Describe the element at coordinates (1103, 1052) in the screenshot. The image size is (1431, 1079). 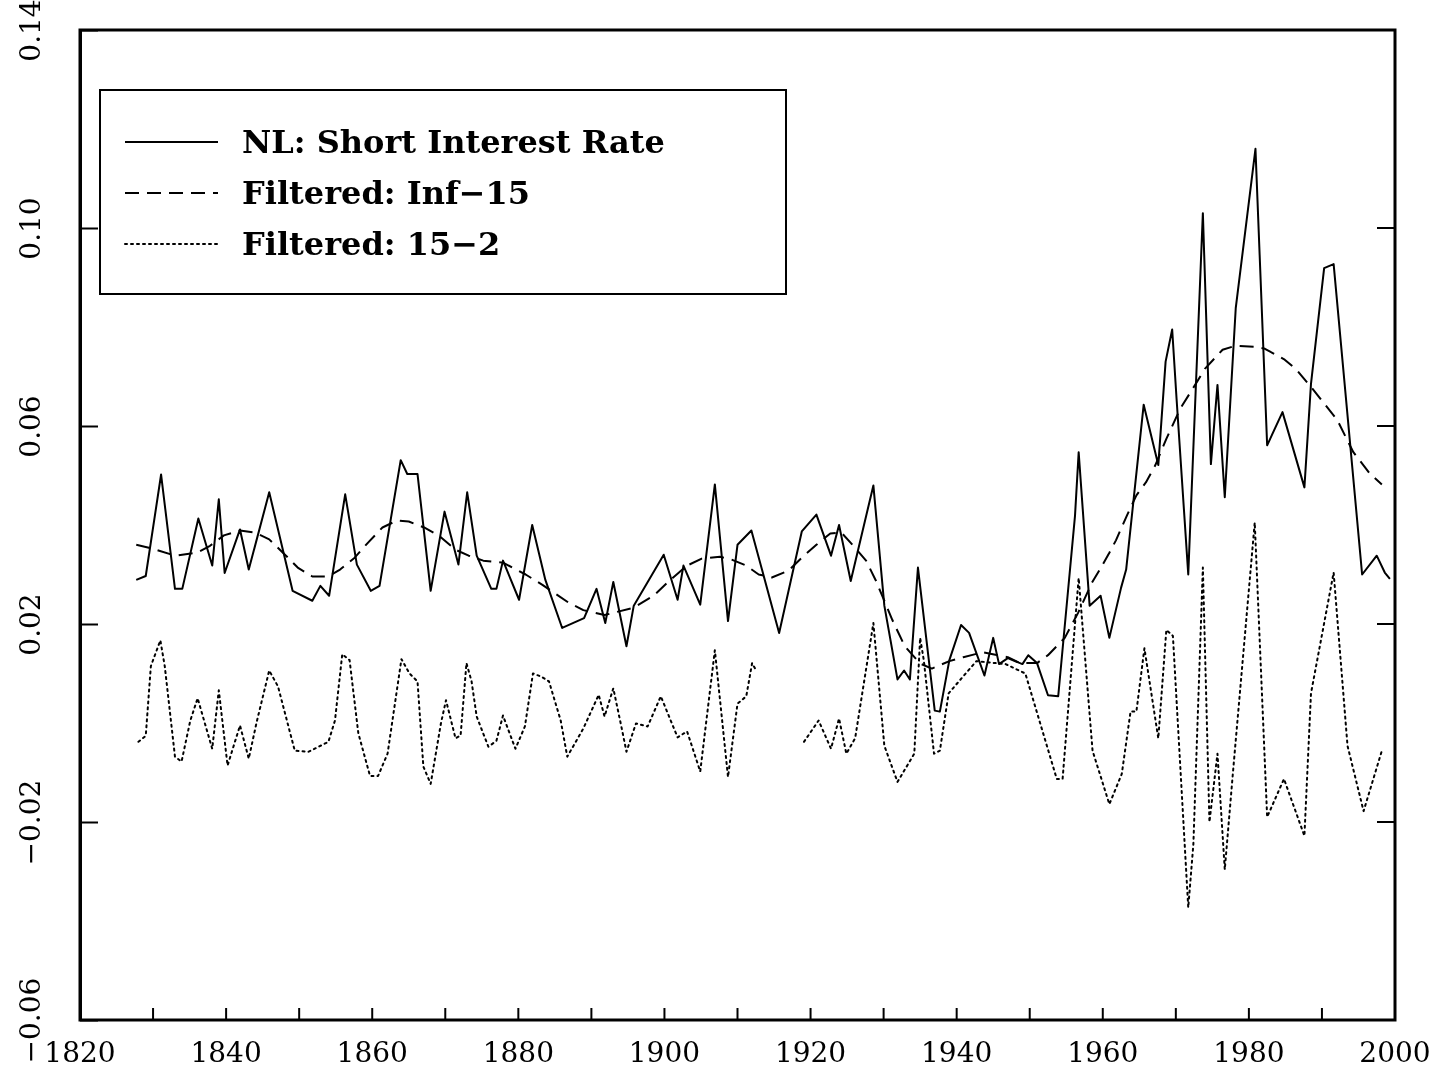
I see `x-tick-label: 1960` at that location.